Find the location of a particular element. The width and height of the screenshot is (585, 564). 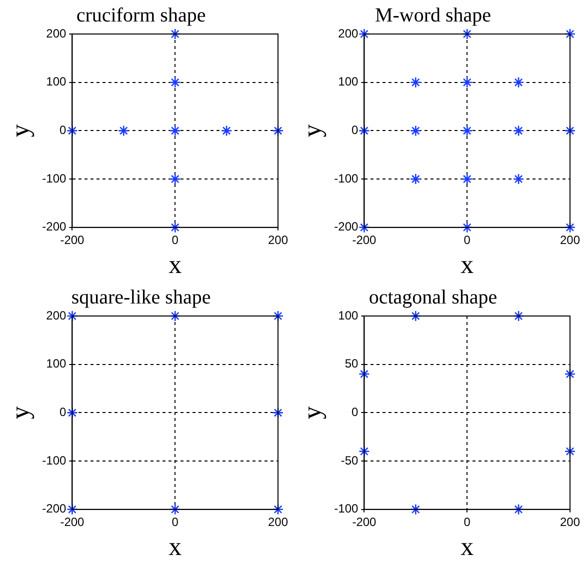

y-tick-label: 50 is located at coordinates (351, 363).